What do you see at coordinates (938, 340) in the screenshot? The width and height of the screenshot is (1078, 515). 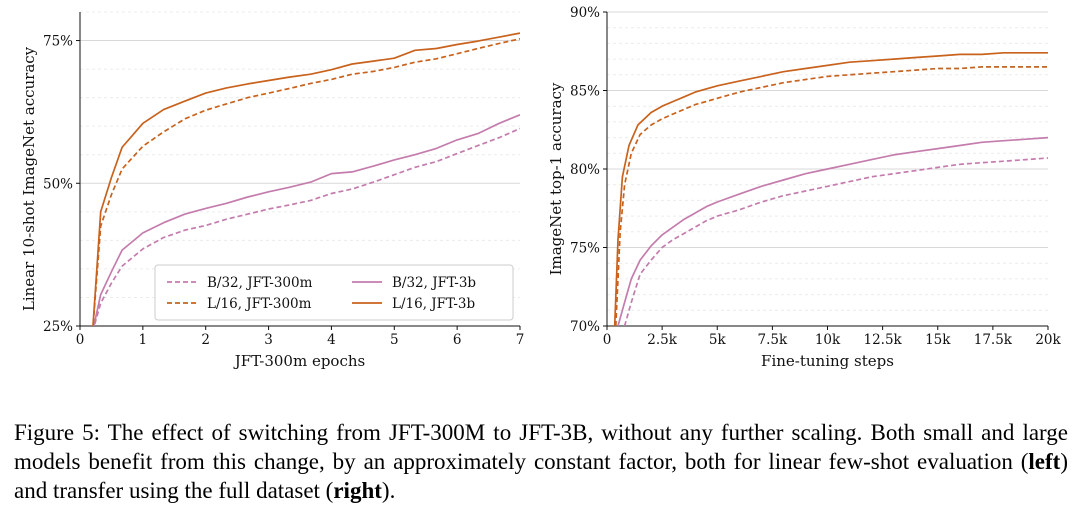 I see `right-x-tick-label: 15k` at bounding box center [938, 340].